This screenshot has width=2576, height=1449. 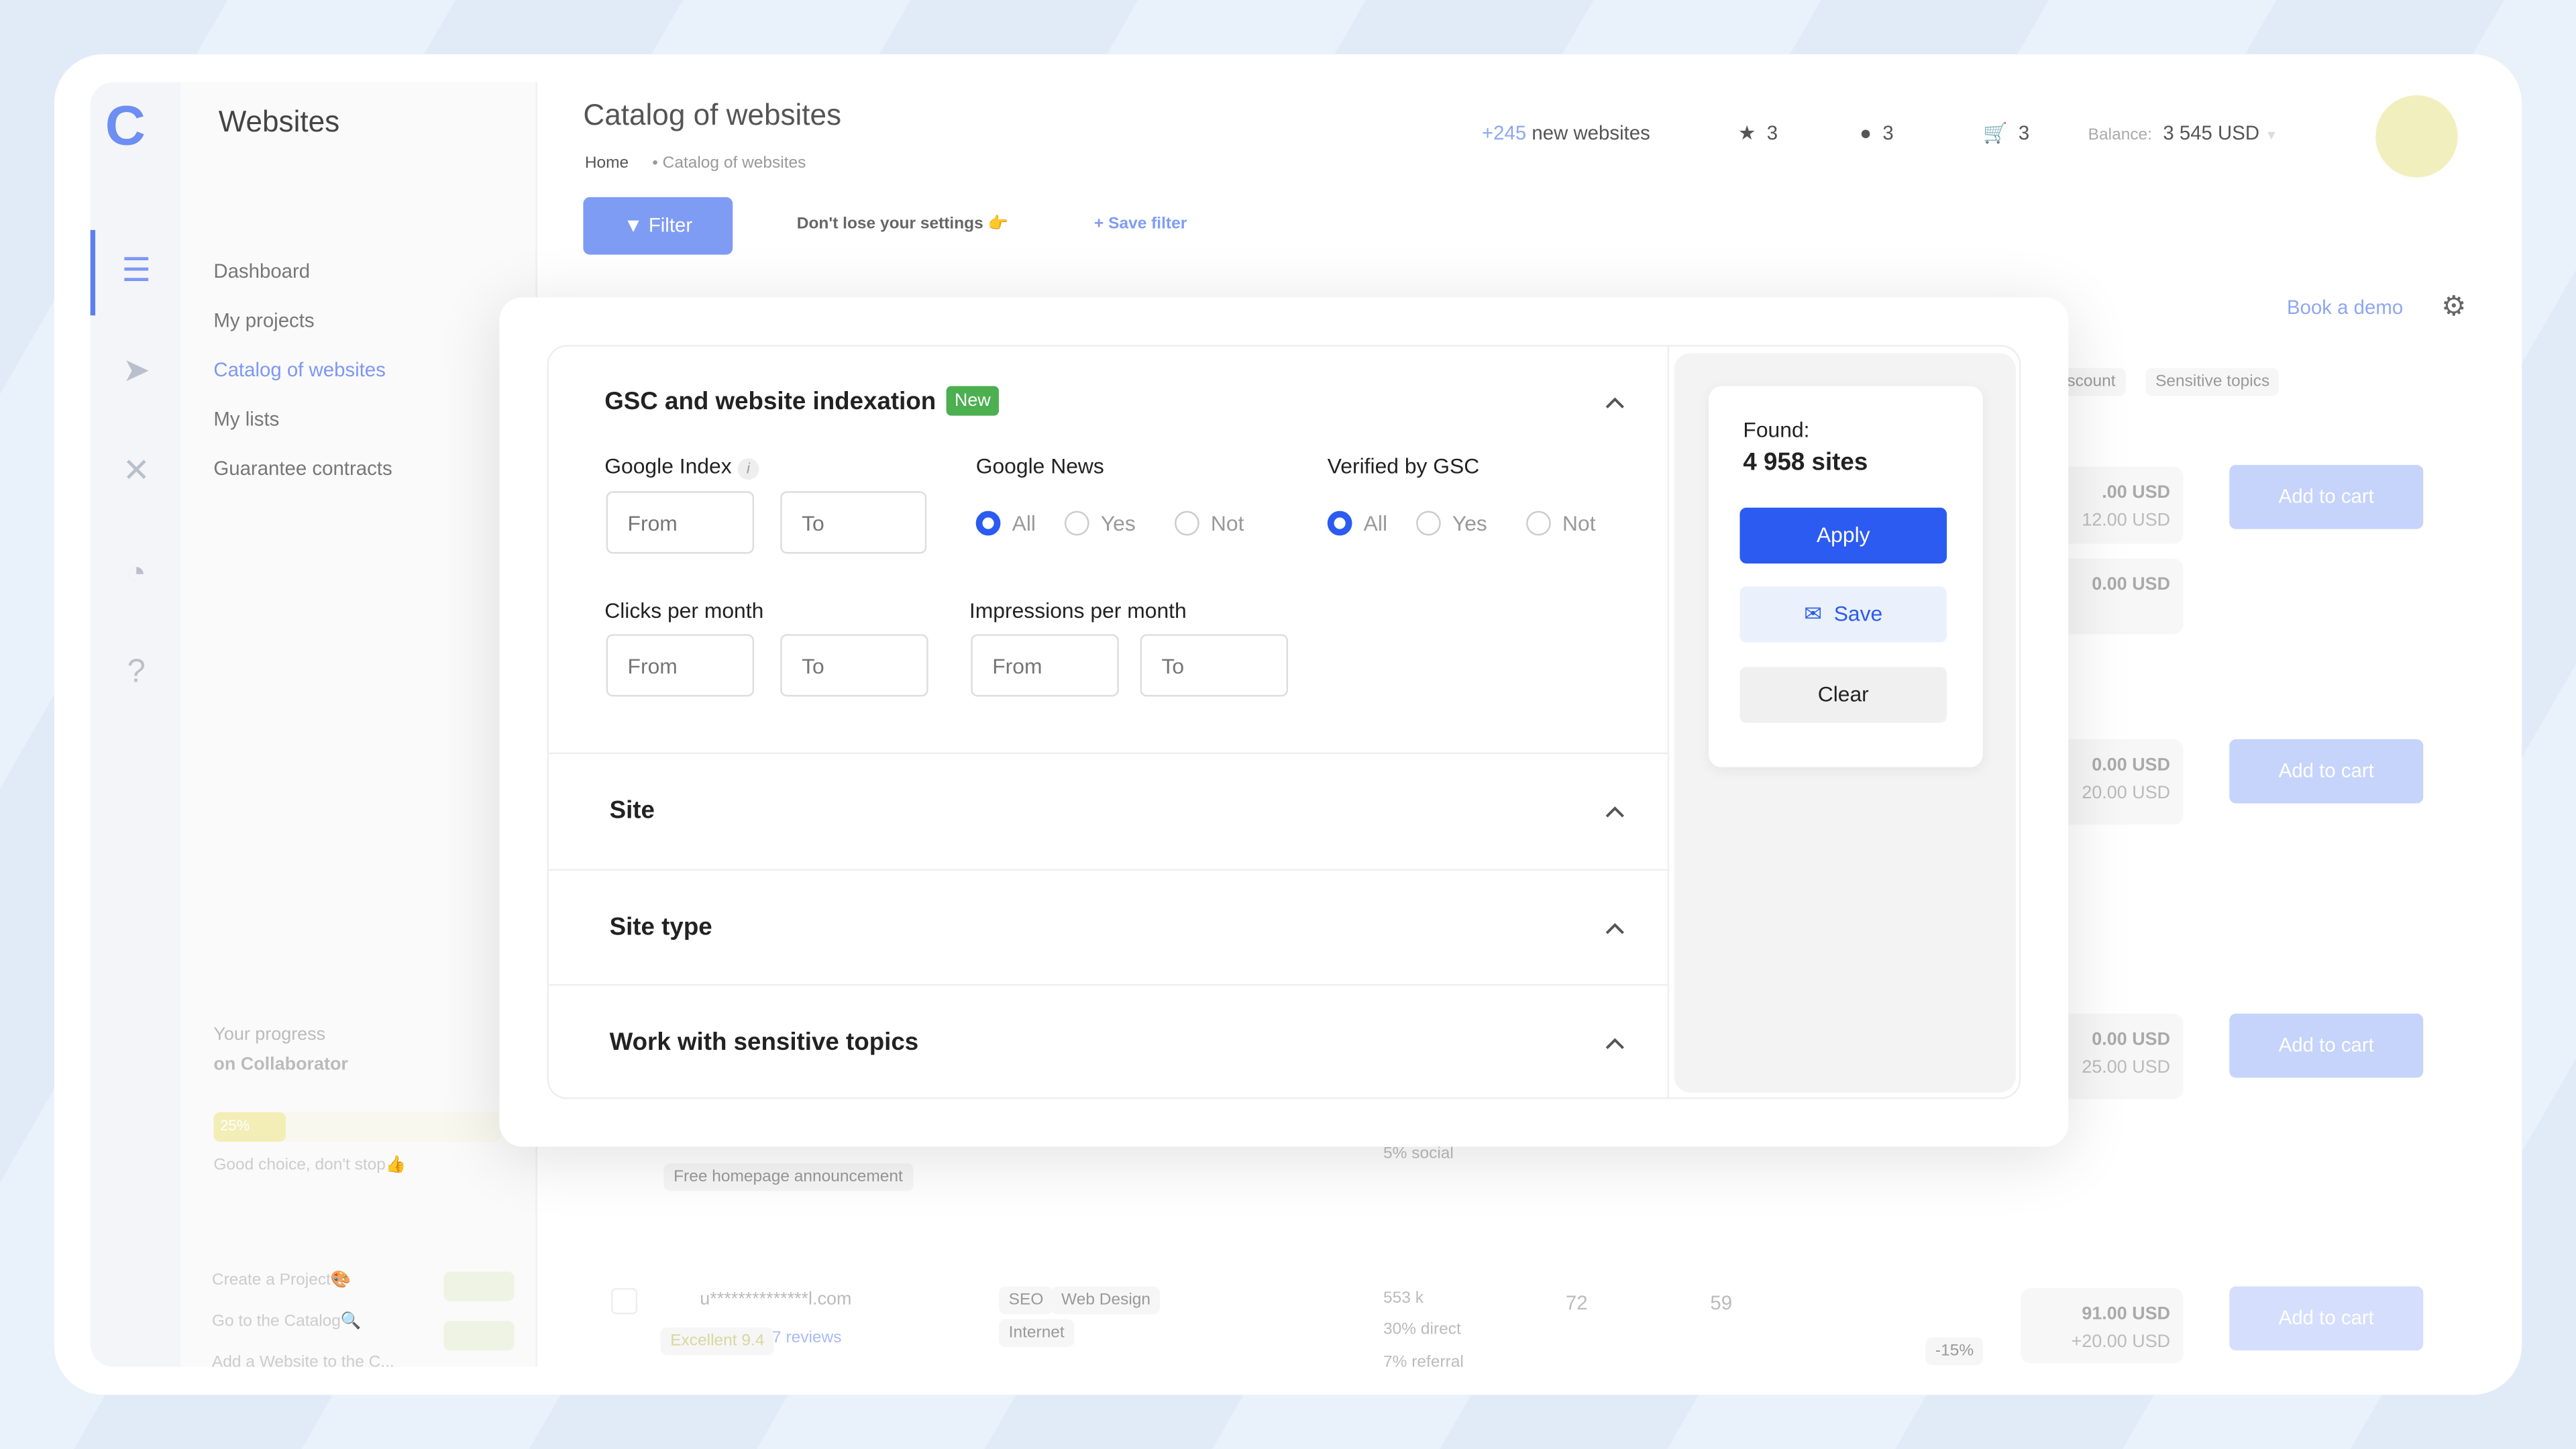 What do you see at coordinates (1866, 133) in the screenshot?
I see `chat-icon: ●` at bounding box center [1866, 133].